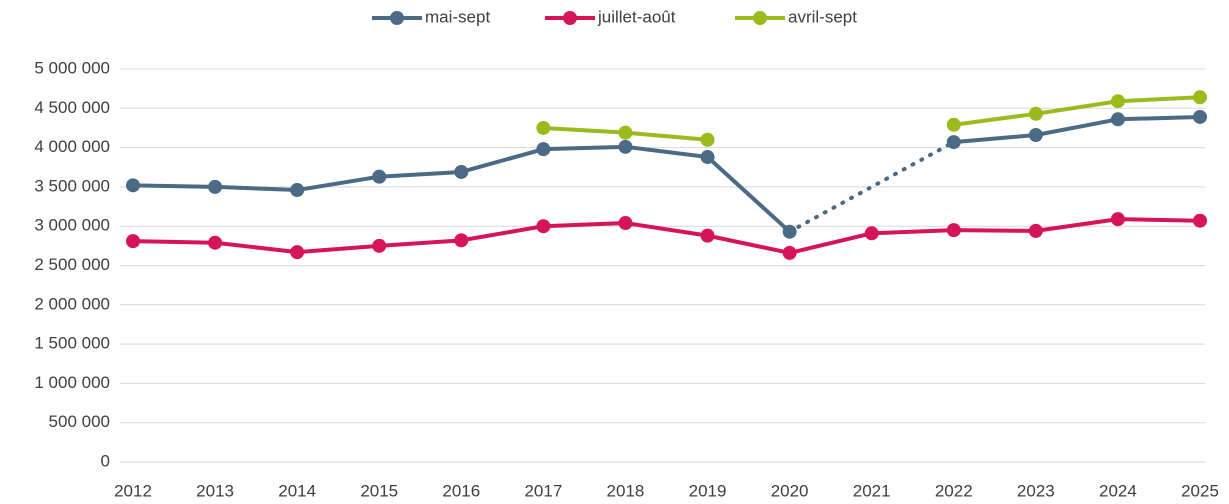  Describe the element at coordinates (72, 67) in the screenshot. I see `y-tick-label: 5 000 000` at that location.